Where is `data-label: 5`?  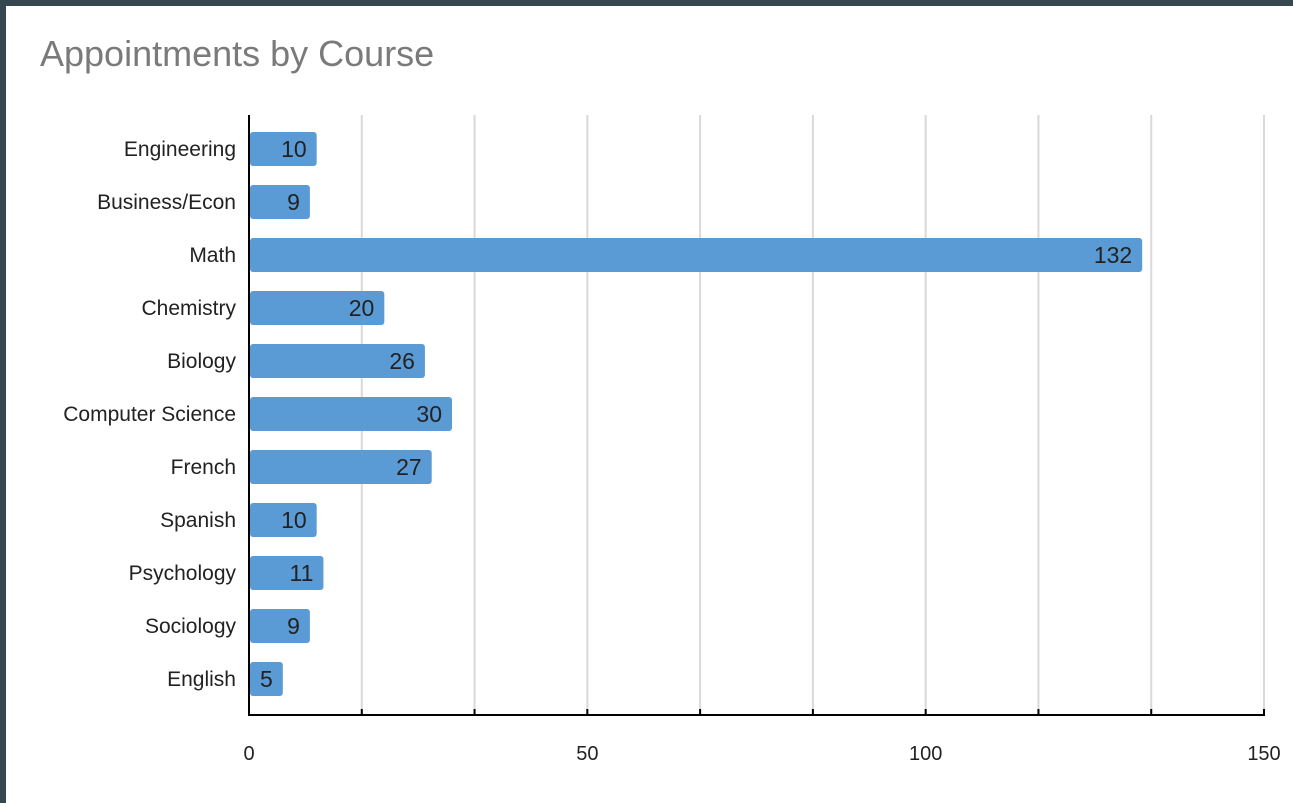 data-label: 5 is located at coordinates (266, 679).